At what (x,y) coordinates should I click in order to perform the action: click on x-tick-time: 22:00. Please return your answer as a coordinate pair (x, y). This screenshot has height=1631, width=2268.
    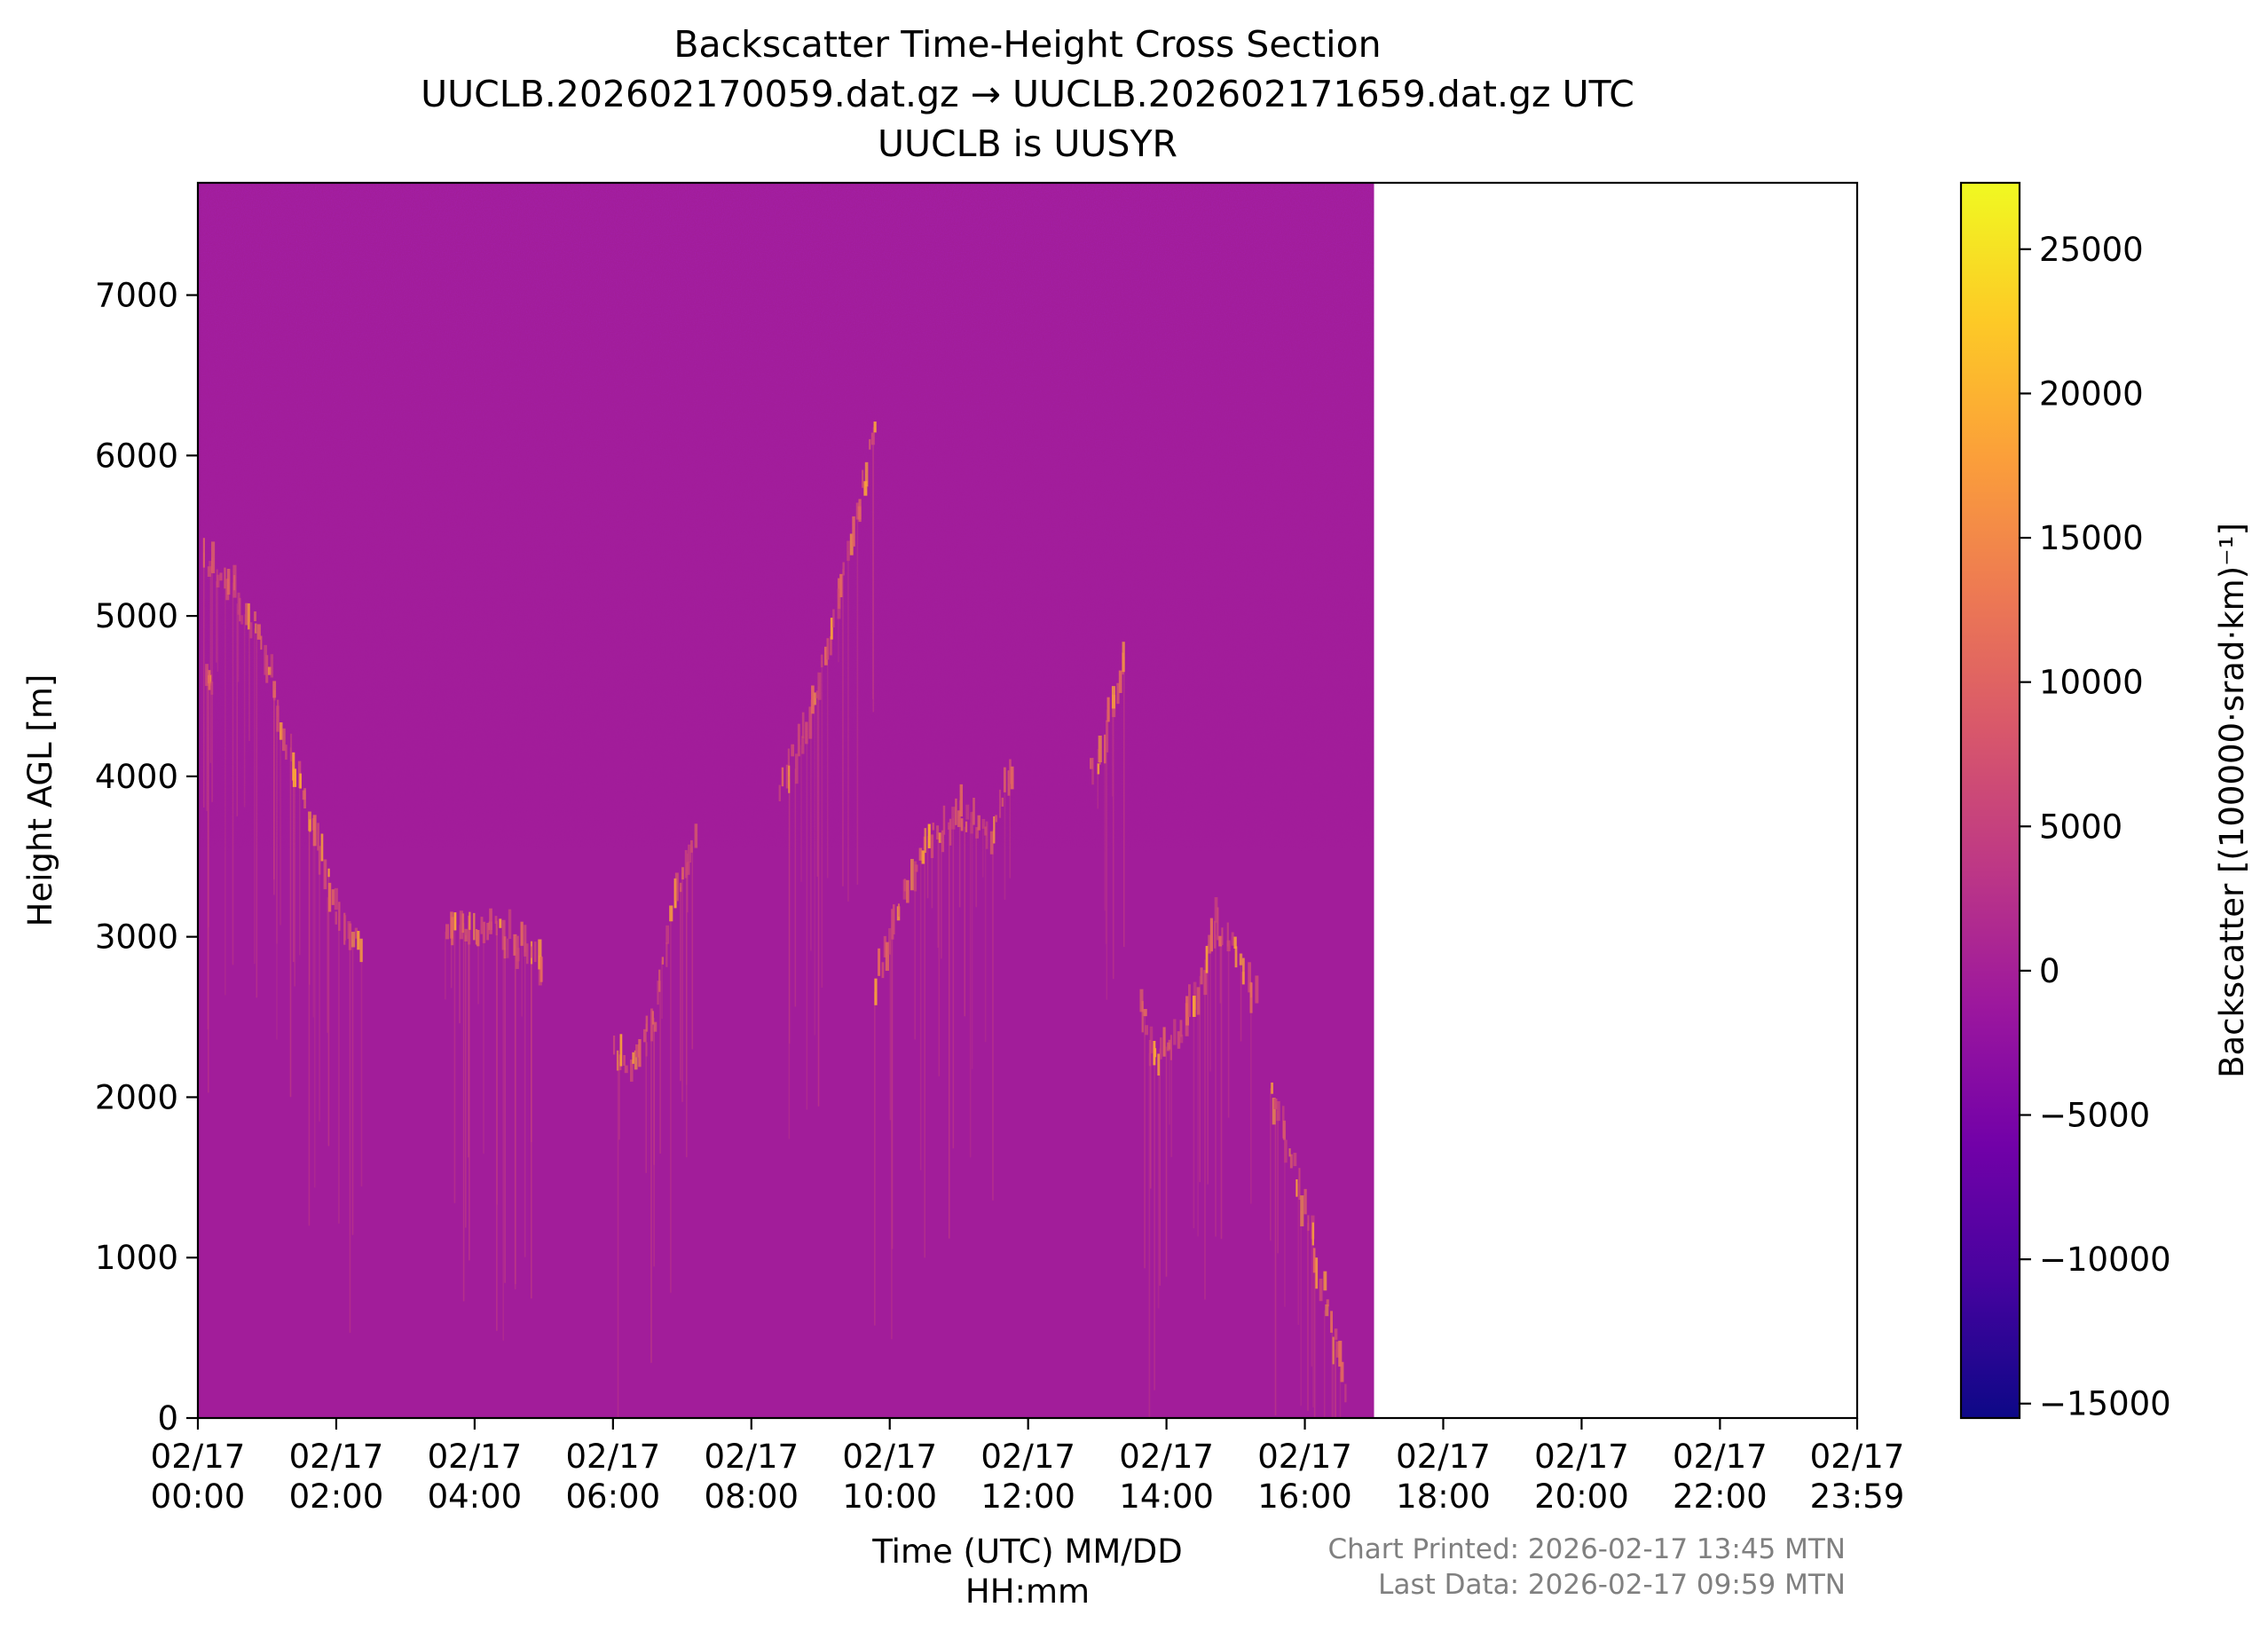
    Looking at the image, I should click on (1720, 1496).